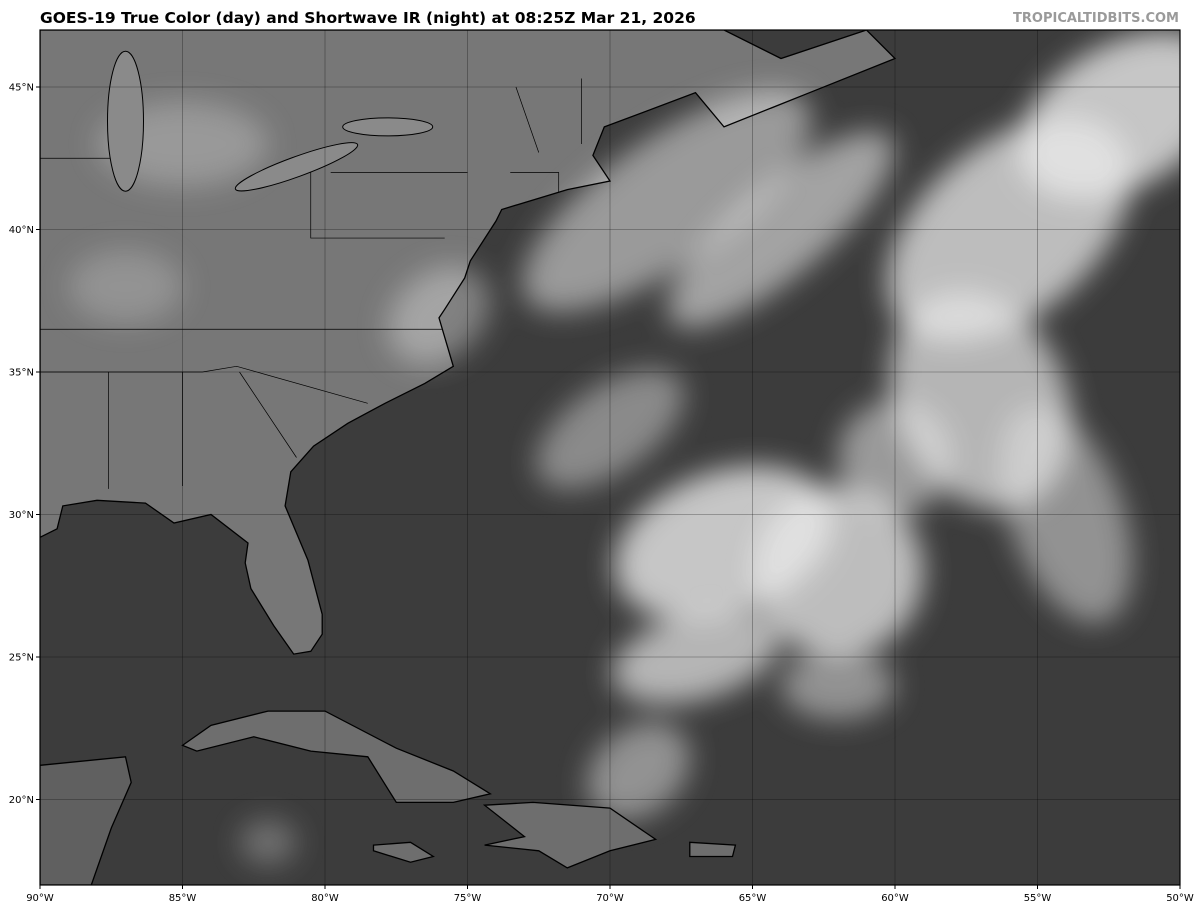 This screenshot has width=1200, height=908. What do you see at coordinates (570, 835) in the screenshot?
I see `island-hispaniola` at bounding box center [570, 835].